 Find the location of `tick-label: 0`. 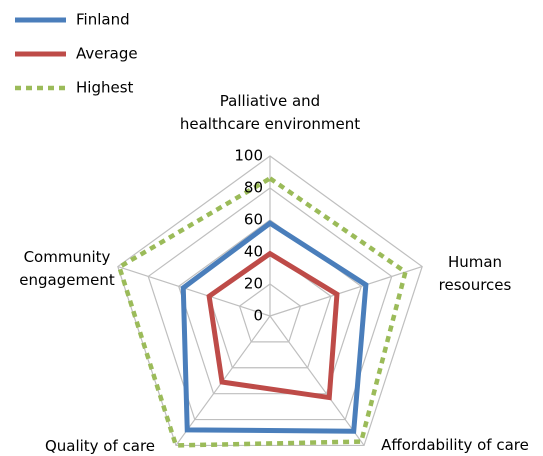

tick-label: 0 is located at coordinates (258, 316).